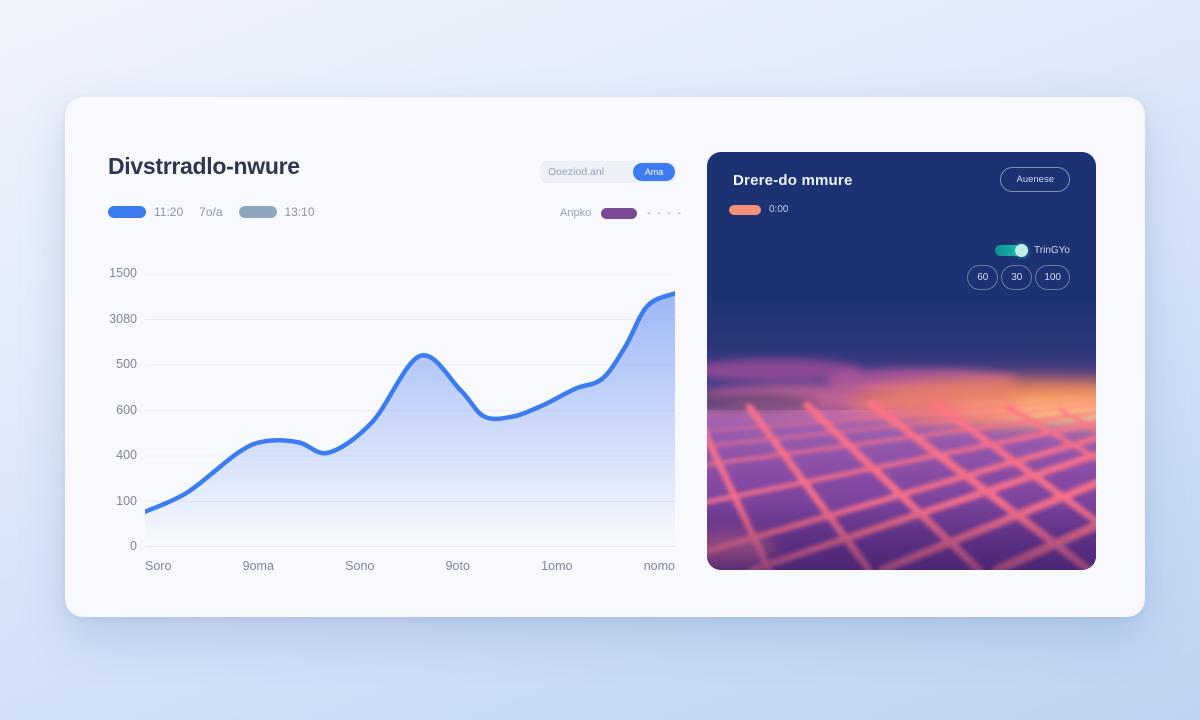 This screenshot has height=720, width=1200. What do you see at coordinates (1022, 250) in the screenshot?
I see `toggle-knob` at bounding box center [1022, 250].